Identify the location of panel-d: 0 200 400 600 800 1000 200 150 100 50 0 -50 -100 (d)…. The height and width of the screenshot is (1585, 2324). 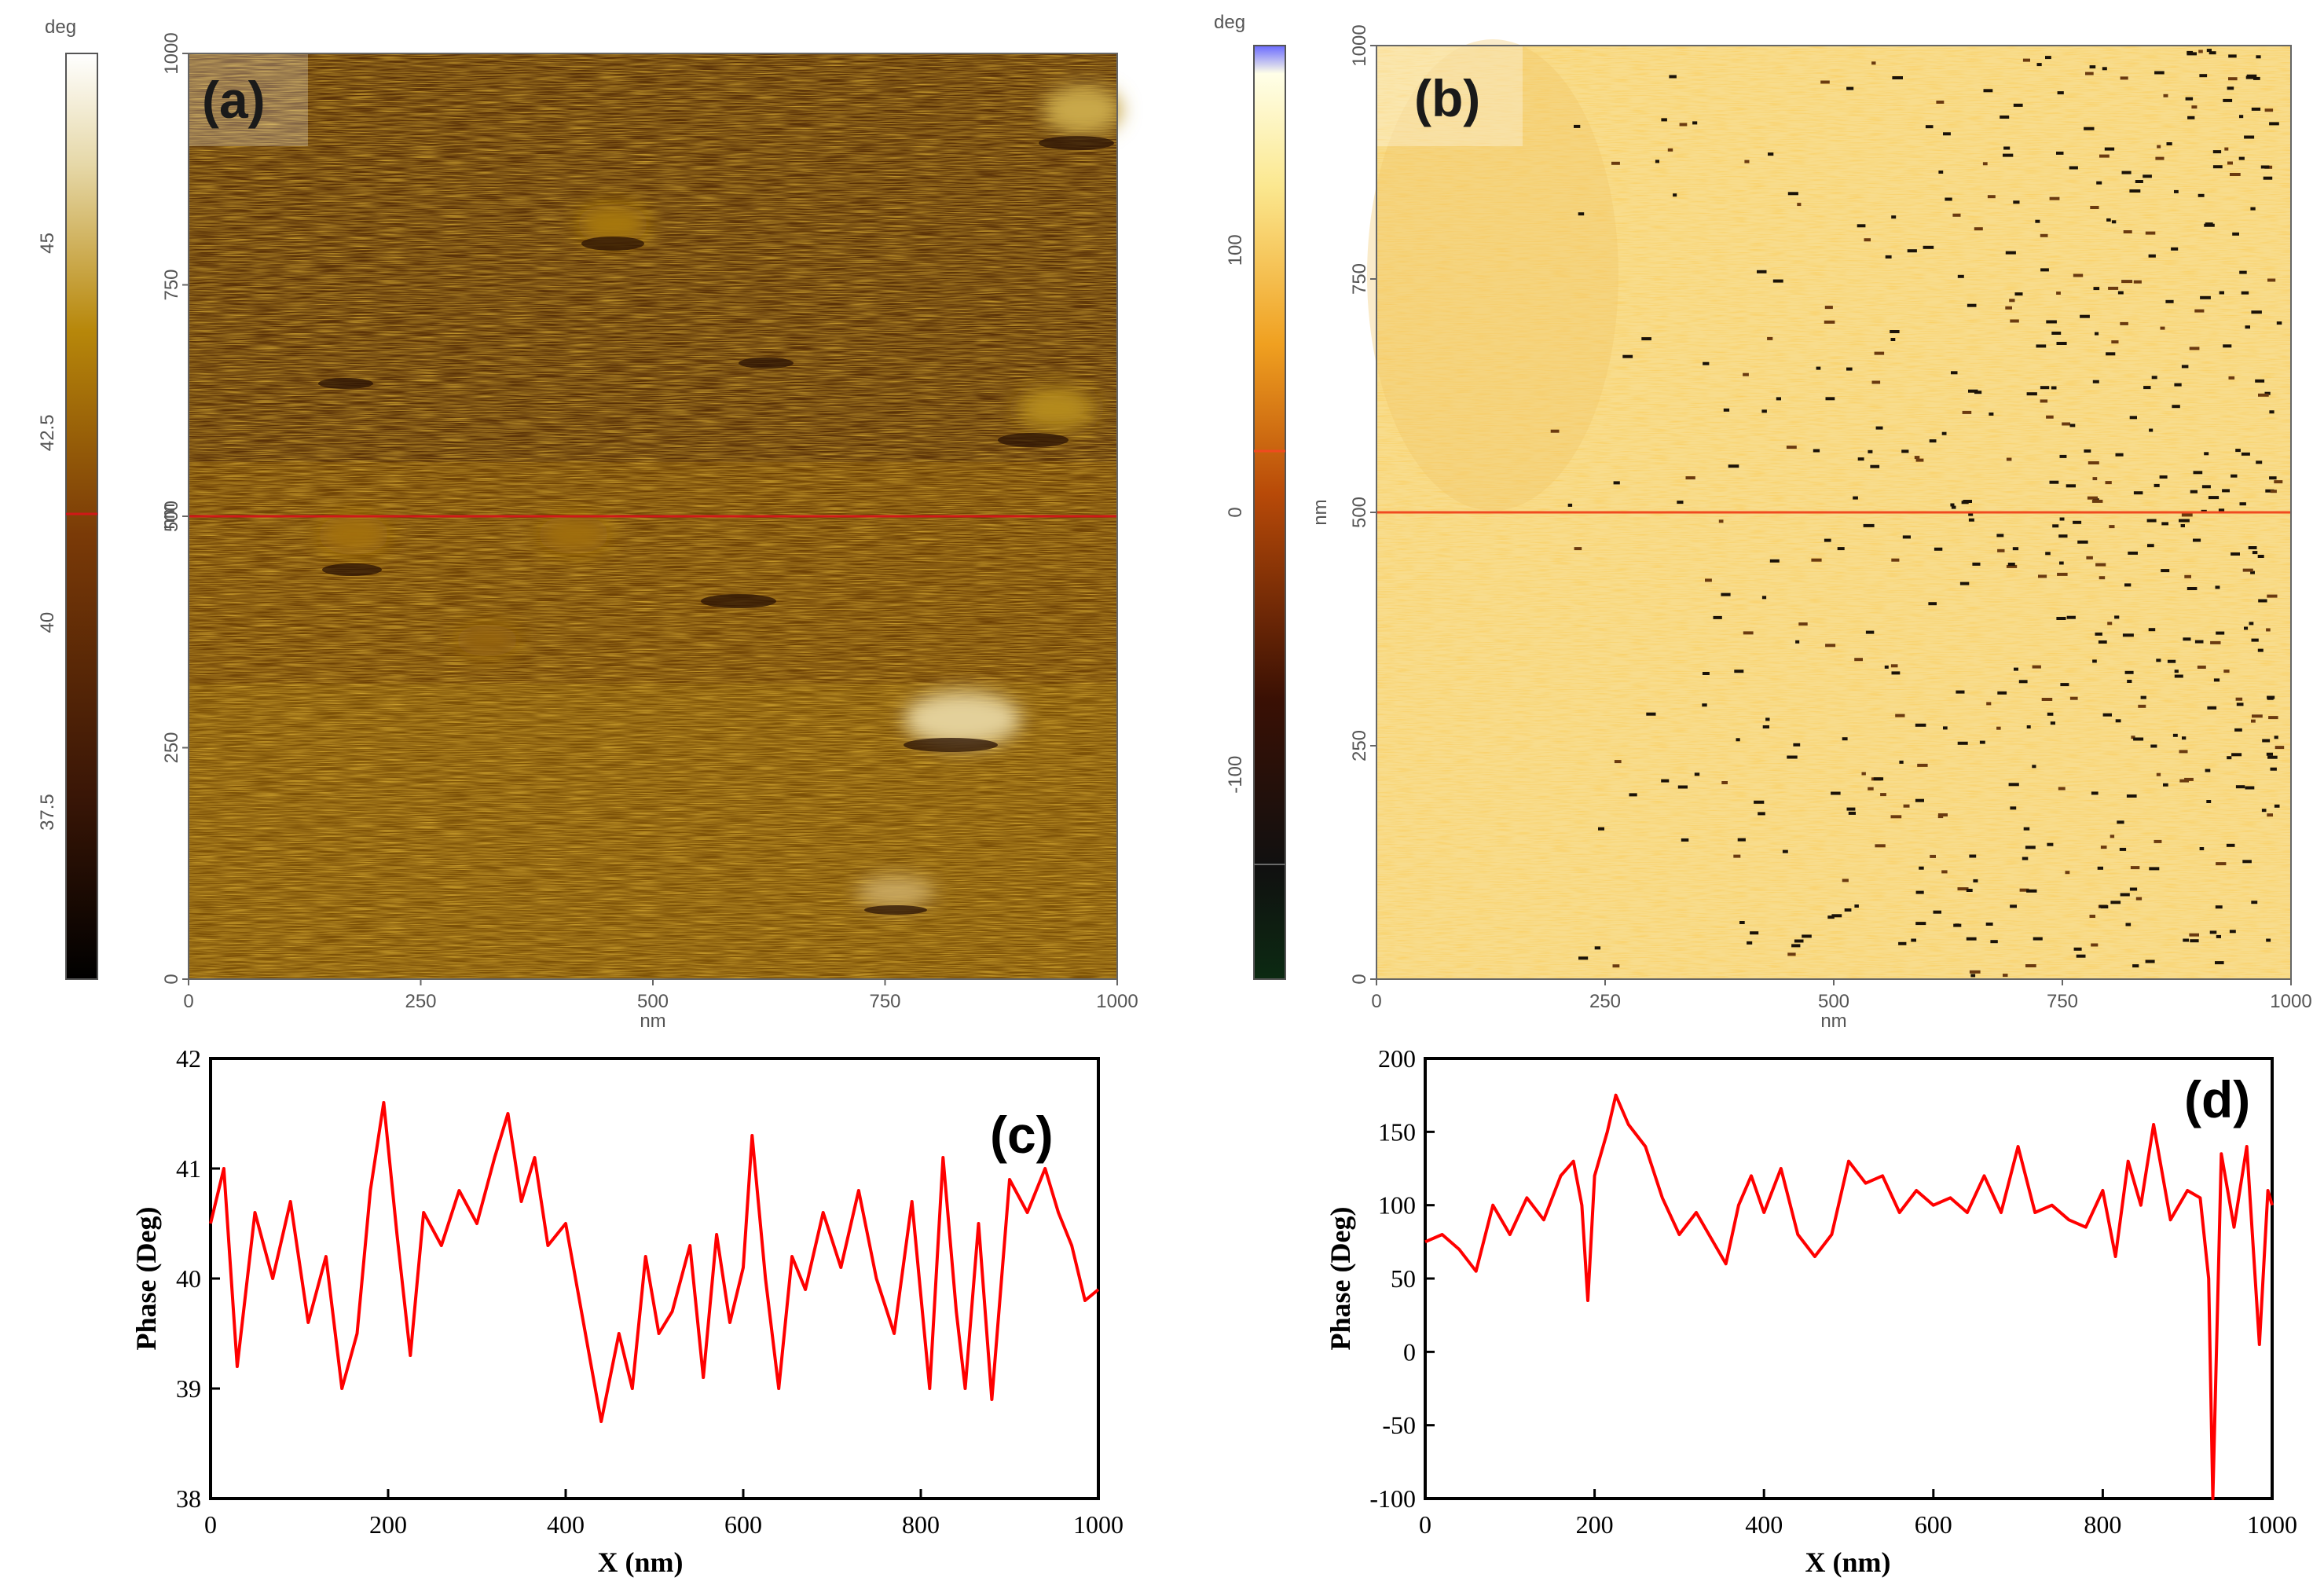
(1811, 1311).